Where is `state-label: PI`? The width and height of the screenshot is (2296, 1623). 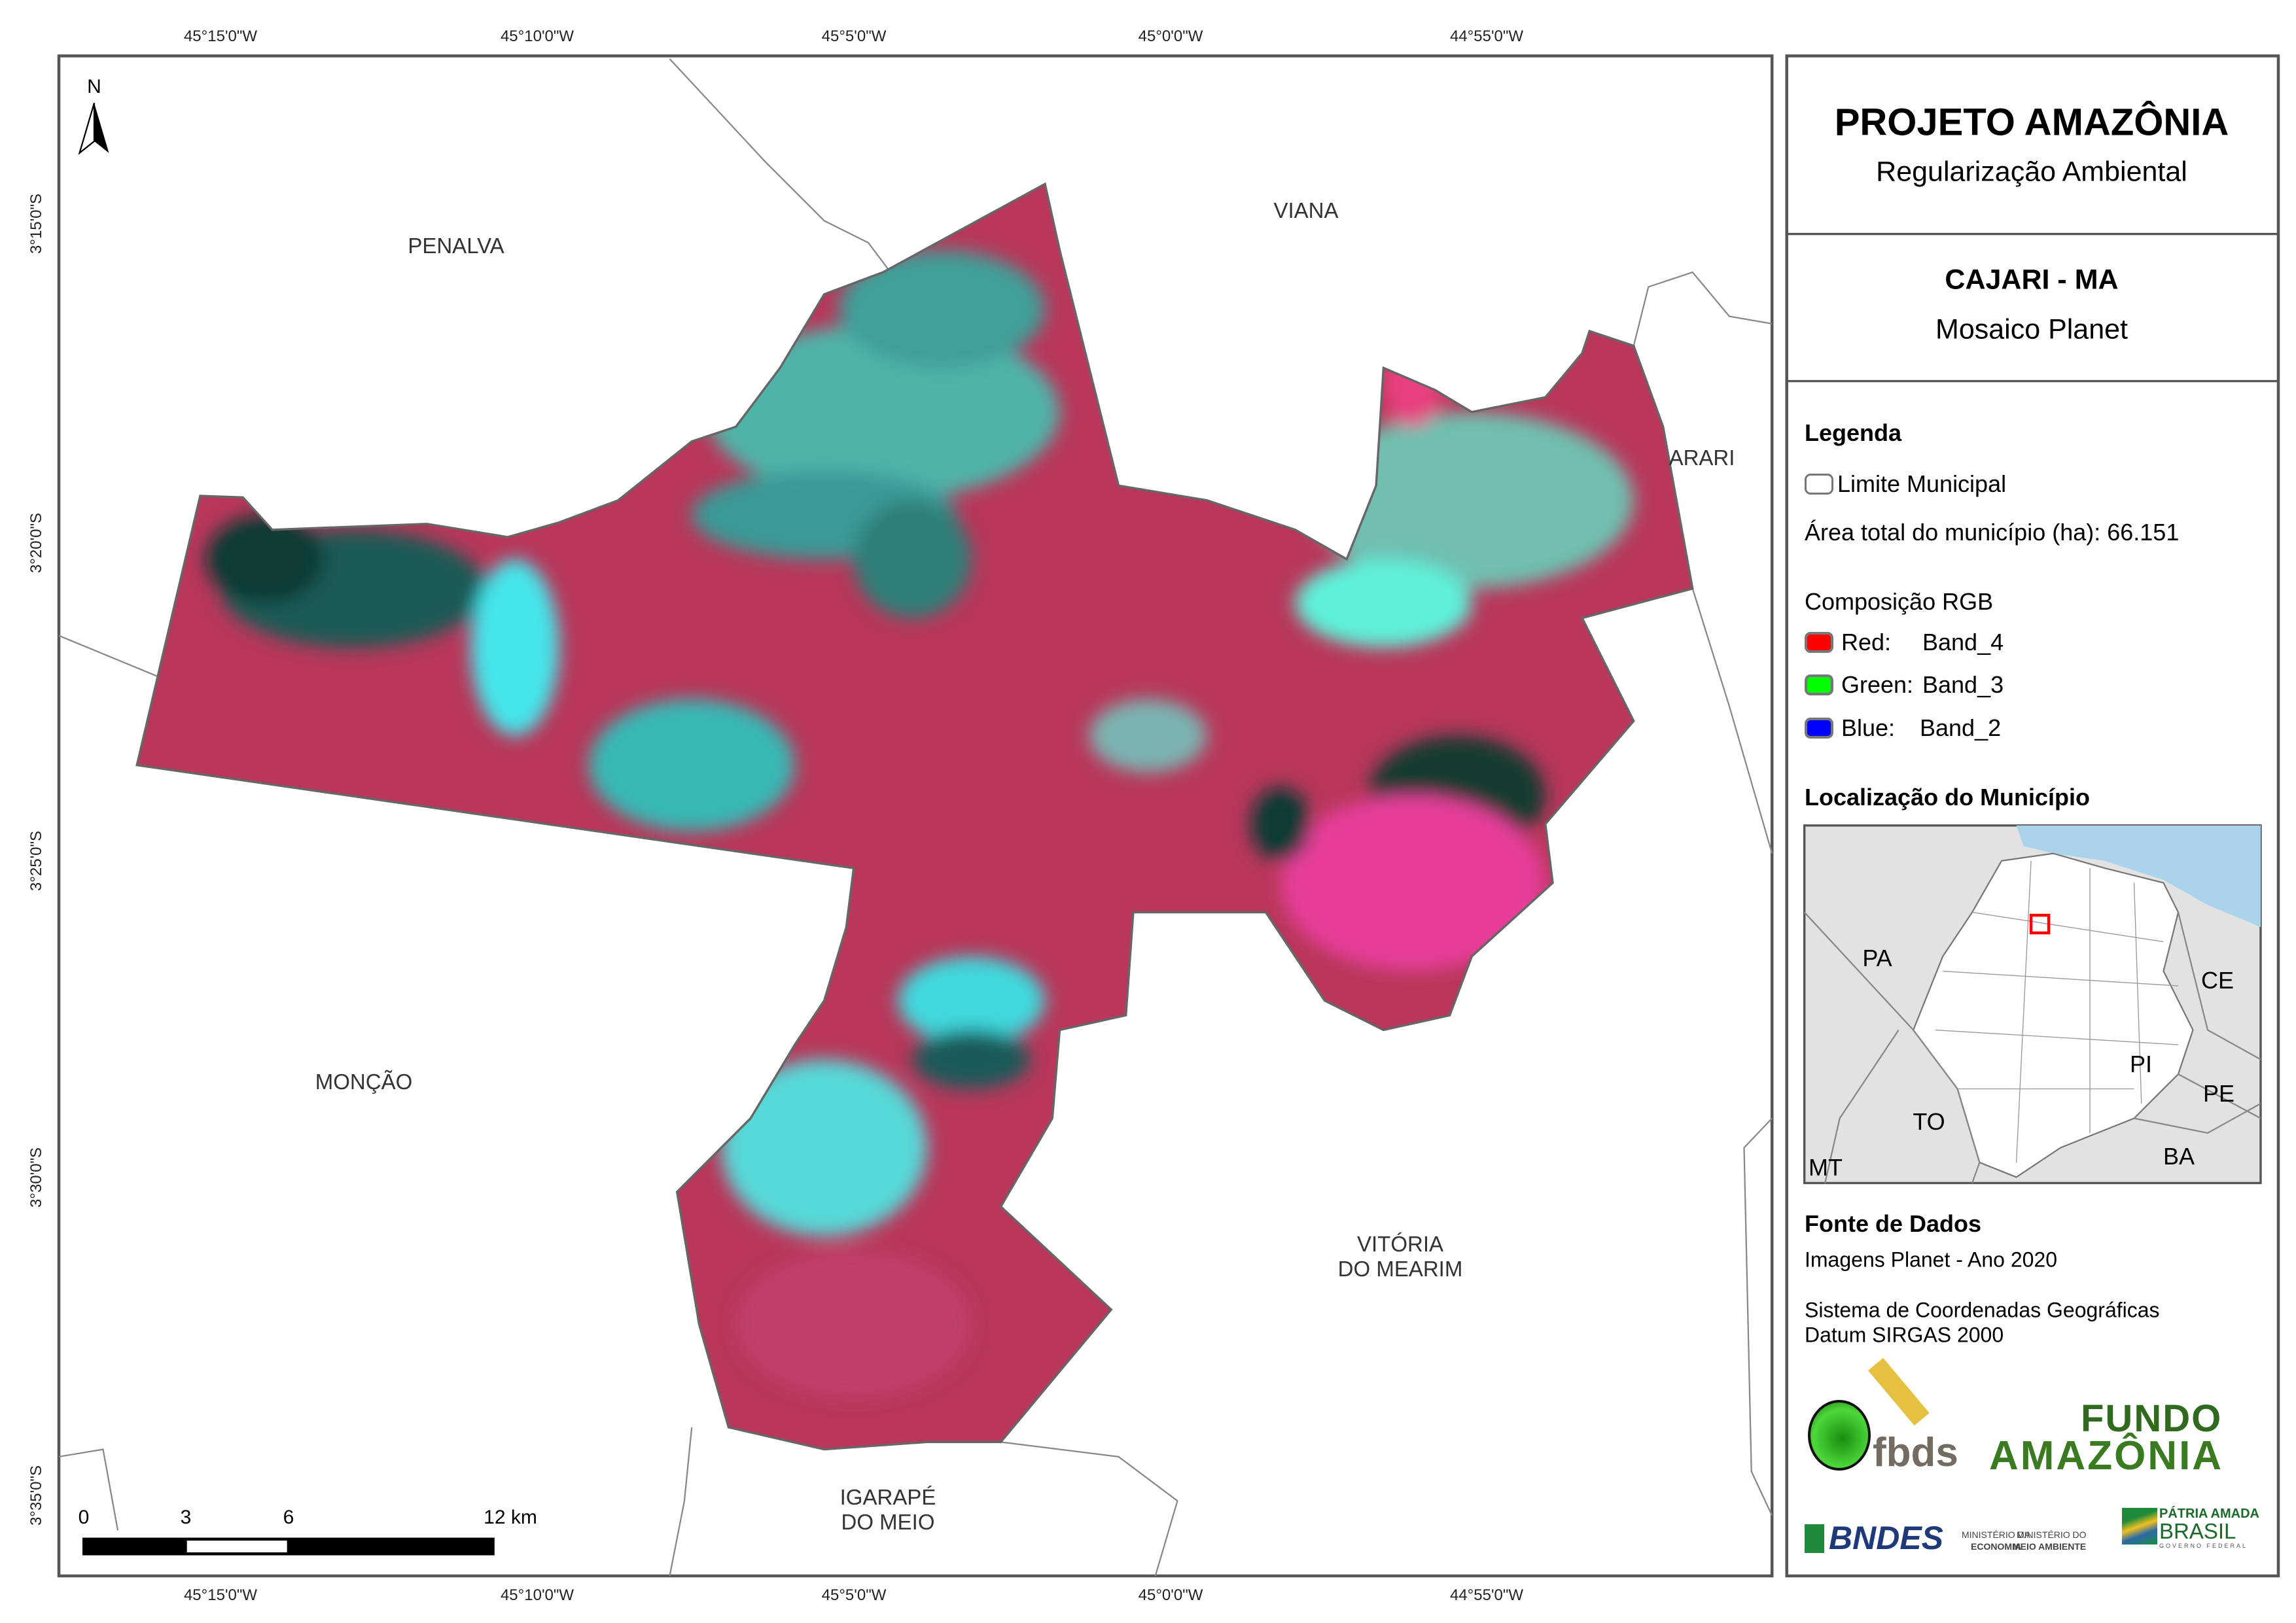 state-label: PI is located at coordinates (2141, 1064).